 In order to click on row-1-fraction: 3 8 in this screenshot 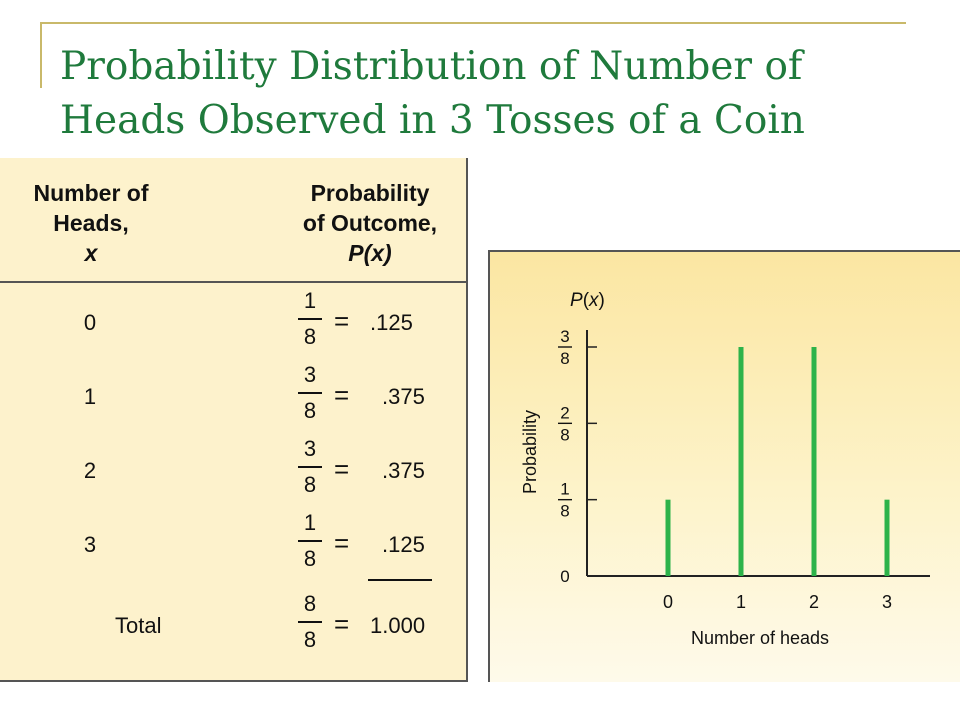, I will do `click(310, 393)`.